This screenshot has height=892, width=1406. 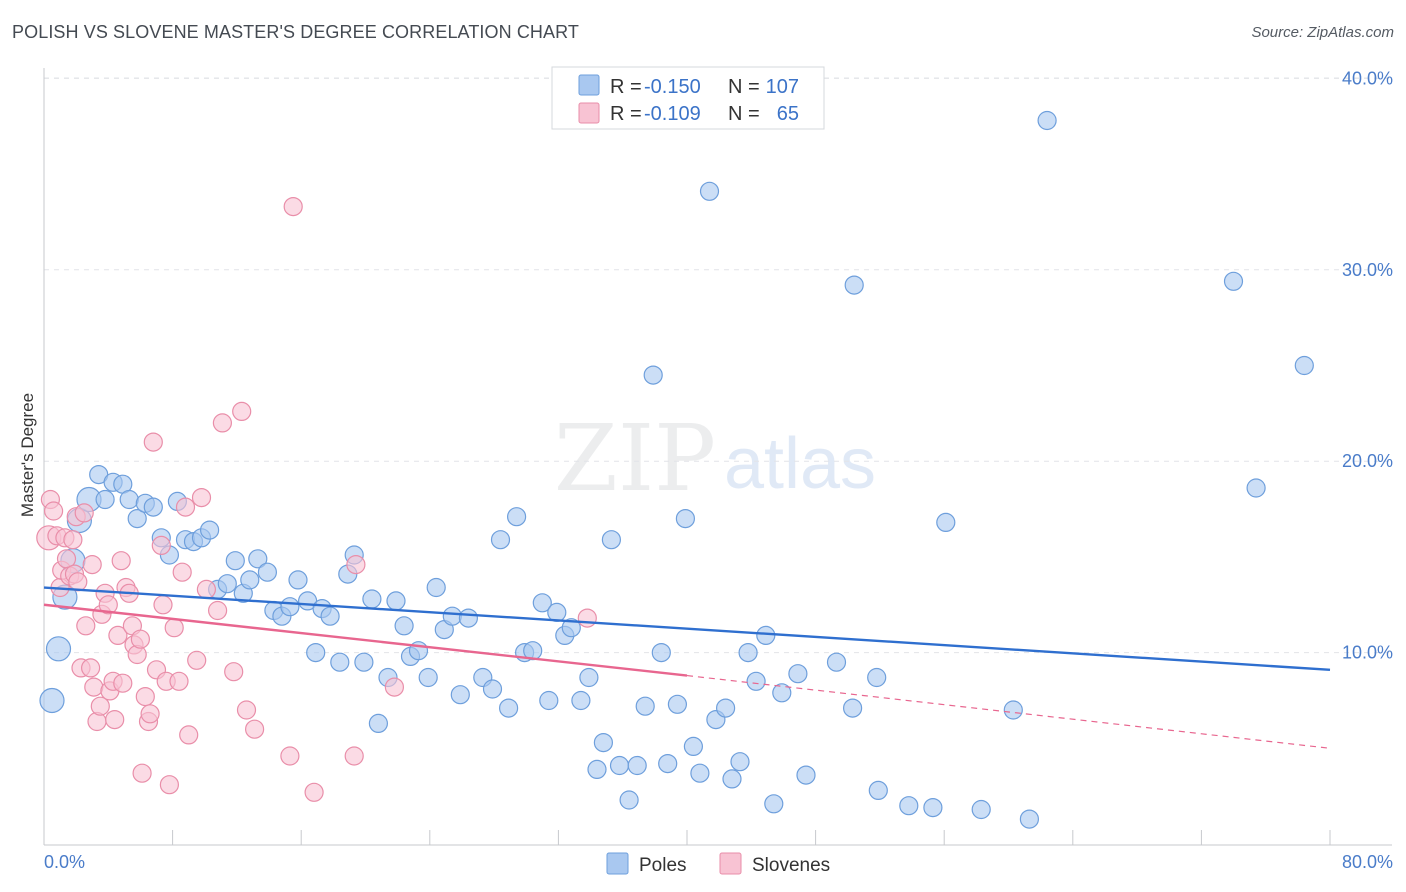 I want to click on legend-n-value-slovenes: 65, so click(x=788, y=114).